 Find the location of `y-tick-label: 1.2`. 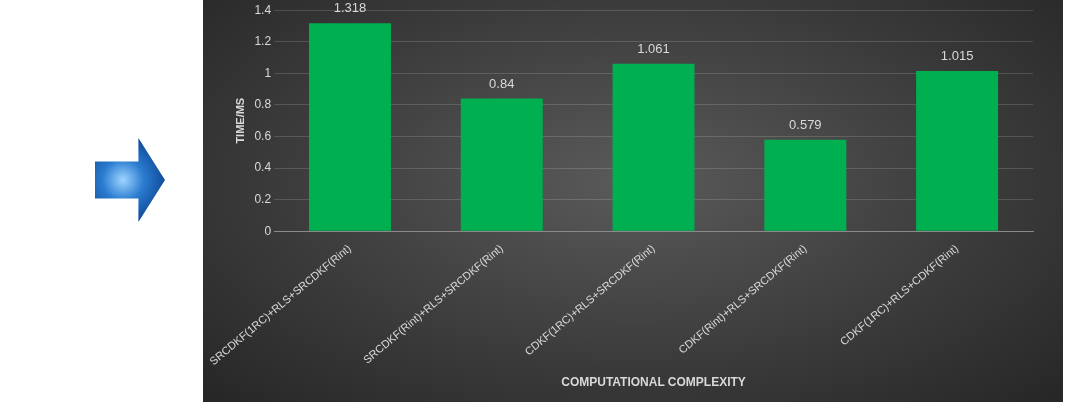

y-tick-label: 1.2 is located at coordinates (263, 41).